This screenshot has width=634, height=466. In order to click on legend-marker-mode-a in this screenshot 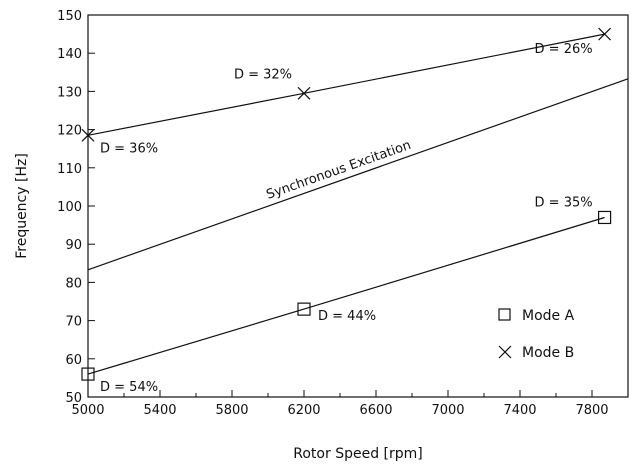, I will do `click(504, 314)`.